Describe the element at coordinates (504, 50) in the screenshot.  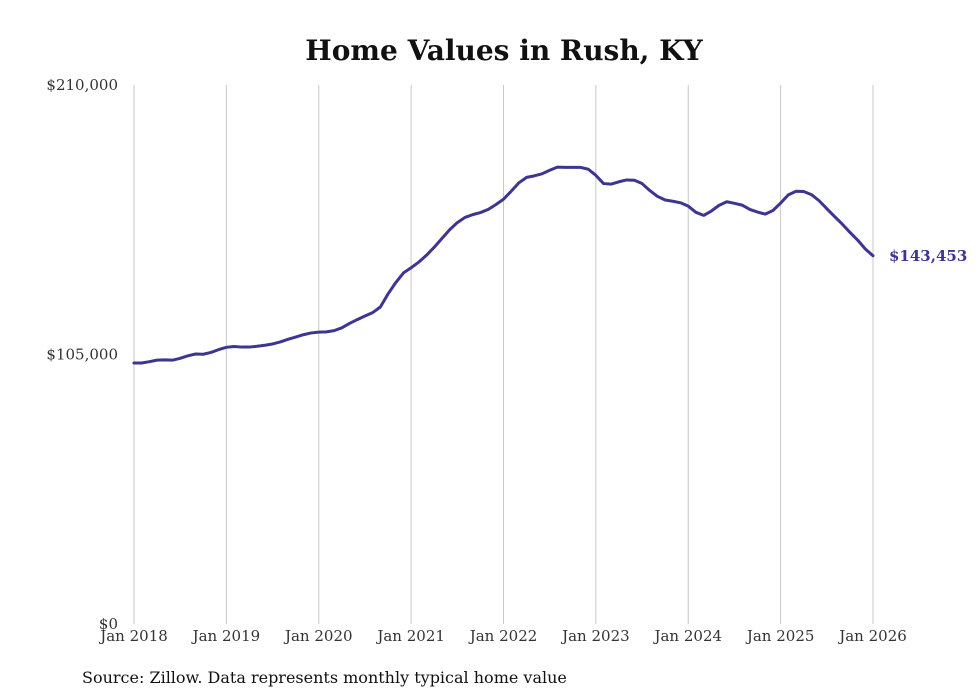
I see `chart-title: Home Values in Rush, KY` at that location.